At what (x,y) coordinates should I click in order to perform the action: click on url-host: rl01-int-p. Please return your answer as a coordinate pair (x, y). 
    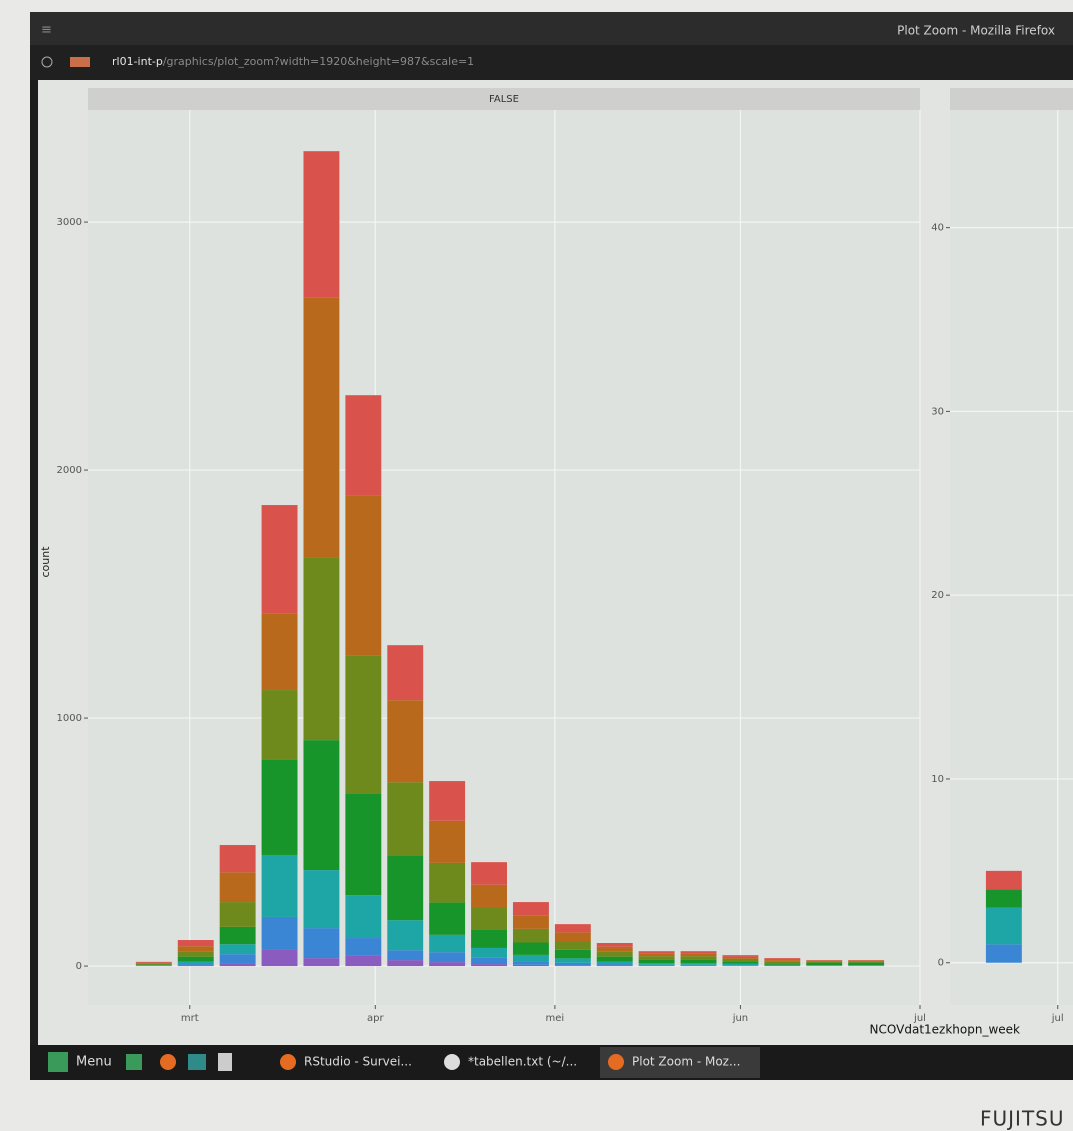
    Looking at the image, I should click on (137, 61).